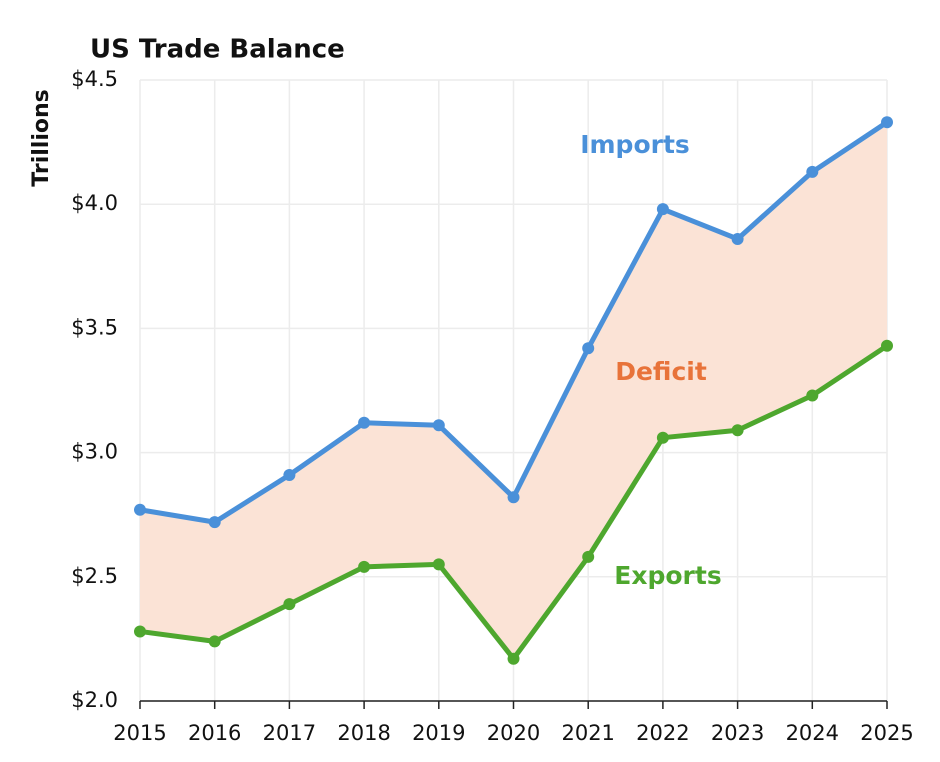 The width and height of the screenshot is (940, 762). Describe the element at coordinates (737, 733) in the screenshot. I see `x-tick-label: 2023` at that location.